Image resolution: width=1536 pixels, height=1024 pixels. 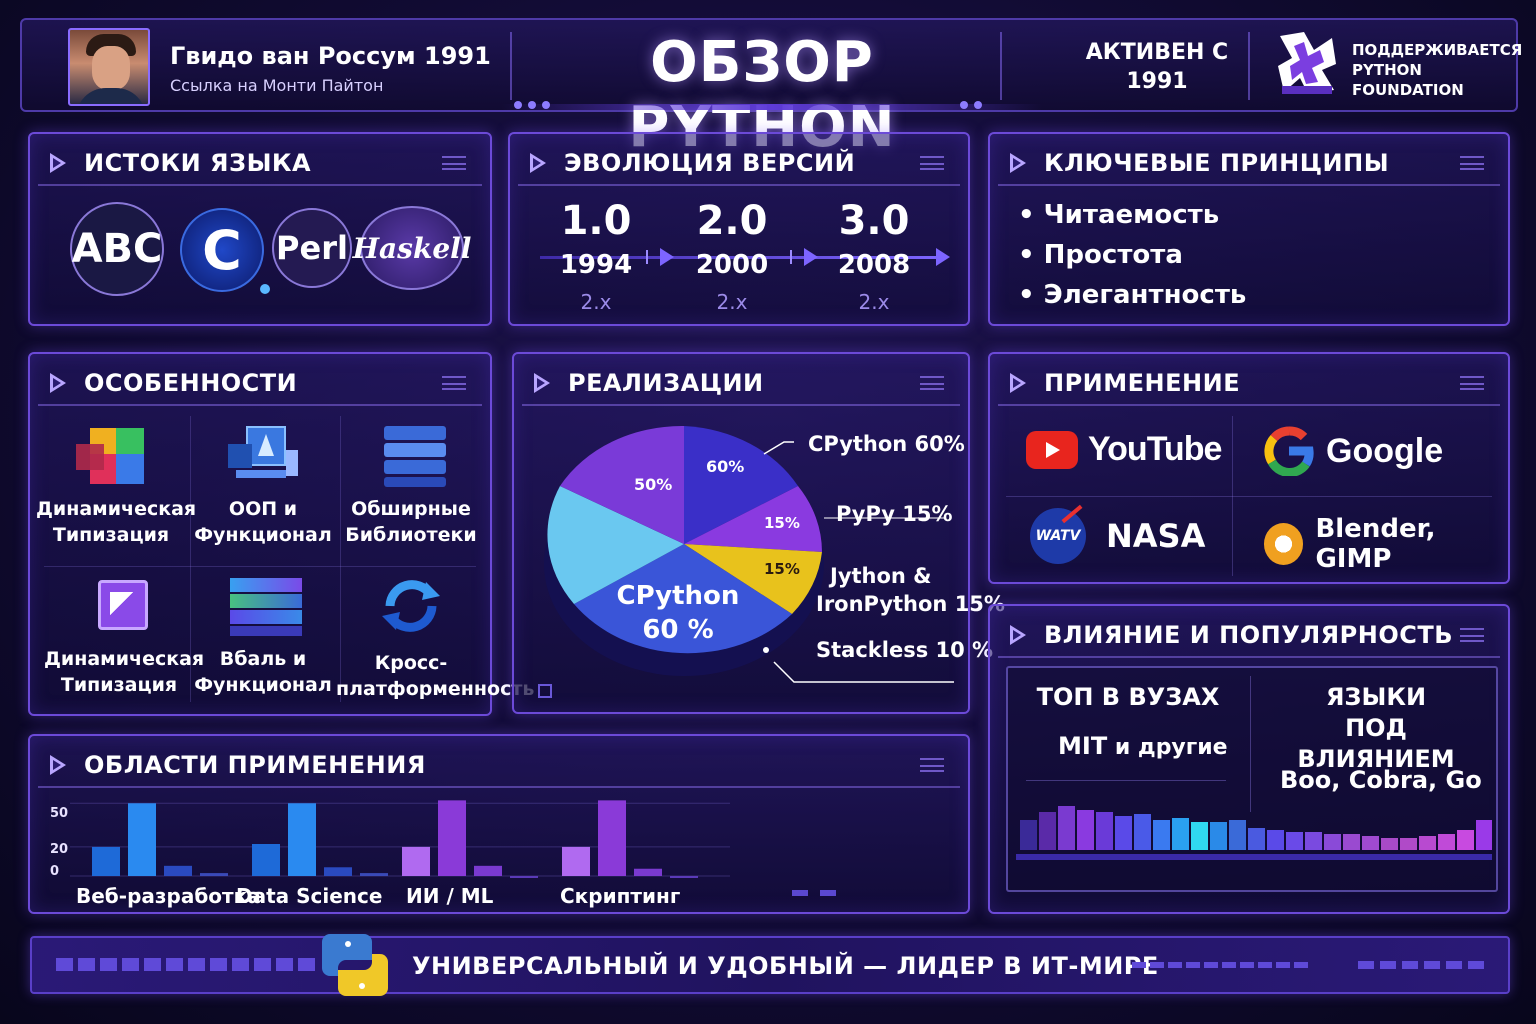 What do you see at coordinates (168, 896) in the screenshot?
I see `category-label: Веб-разработка` at bounding box center [168, 896].